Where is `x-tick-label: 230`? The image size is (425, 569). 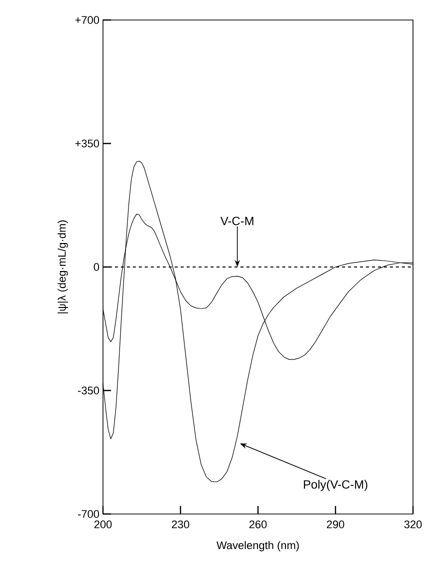 x-tick-label: 230 is located at coordinates (180, 524).